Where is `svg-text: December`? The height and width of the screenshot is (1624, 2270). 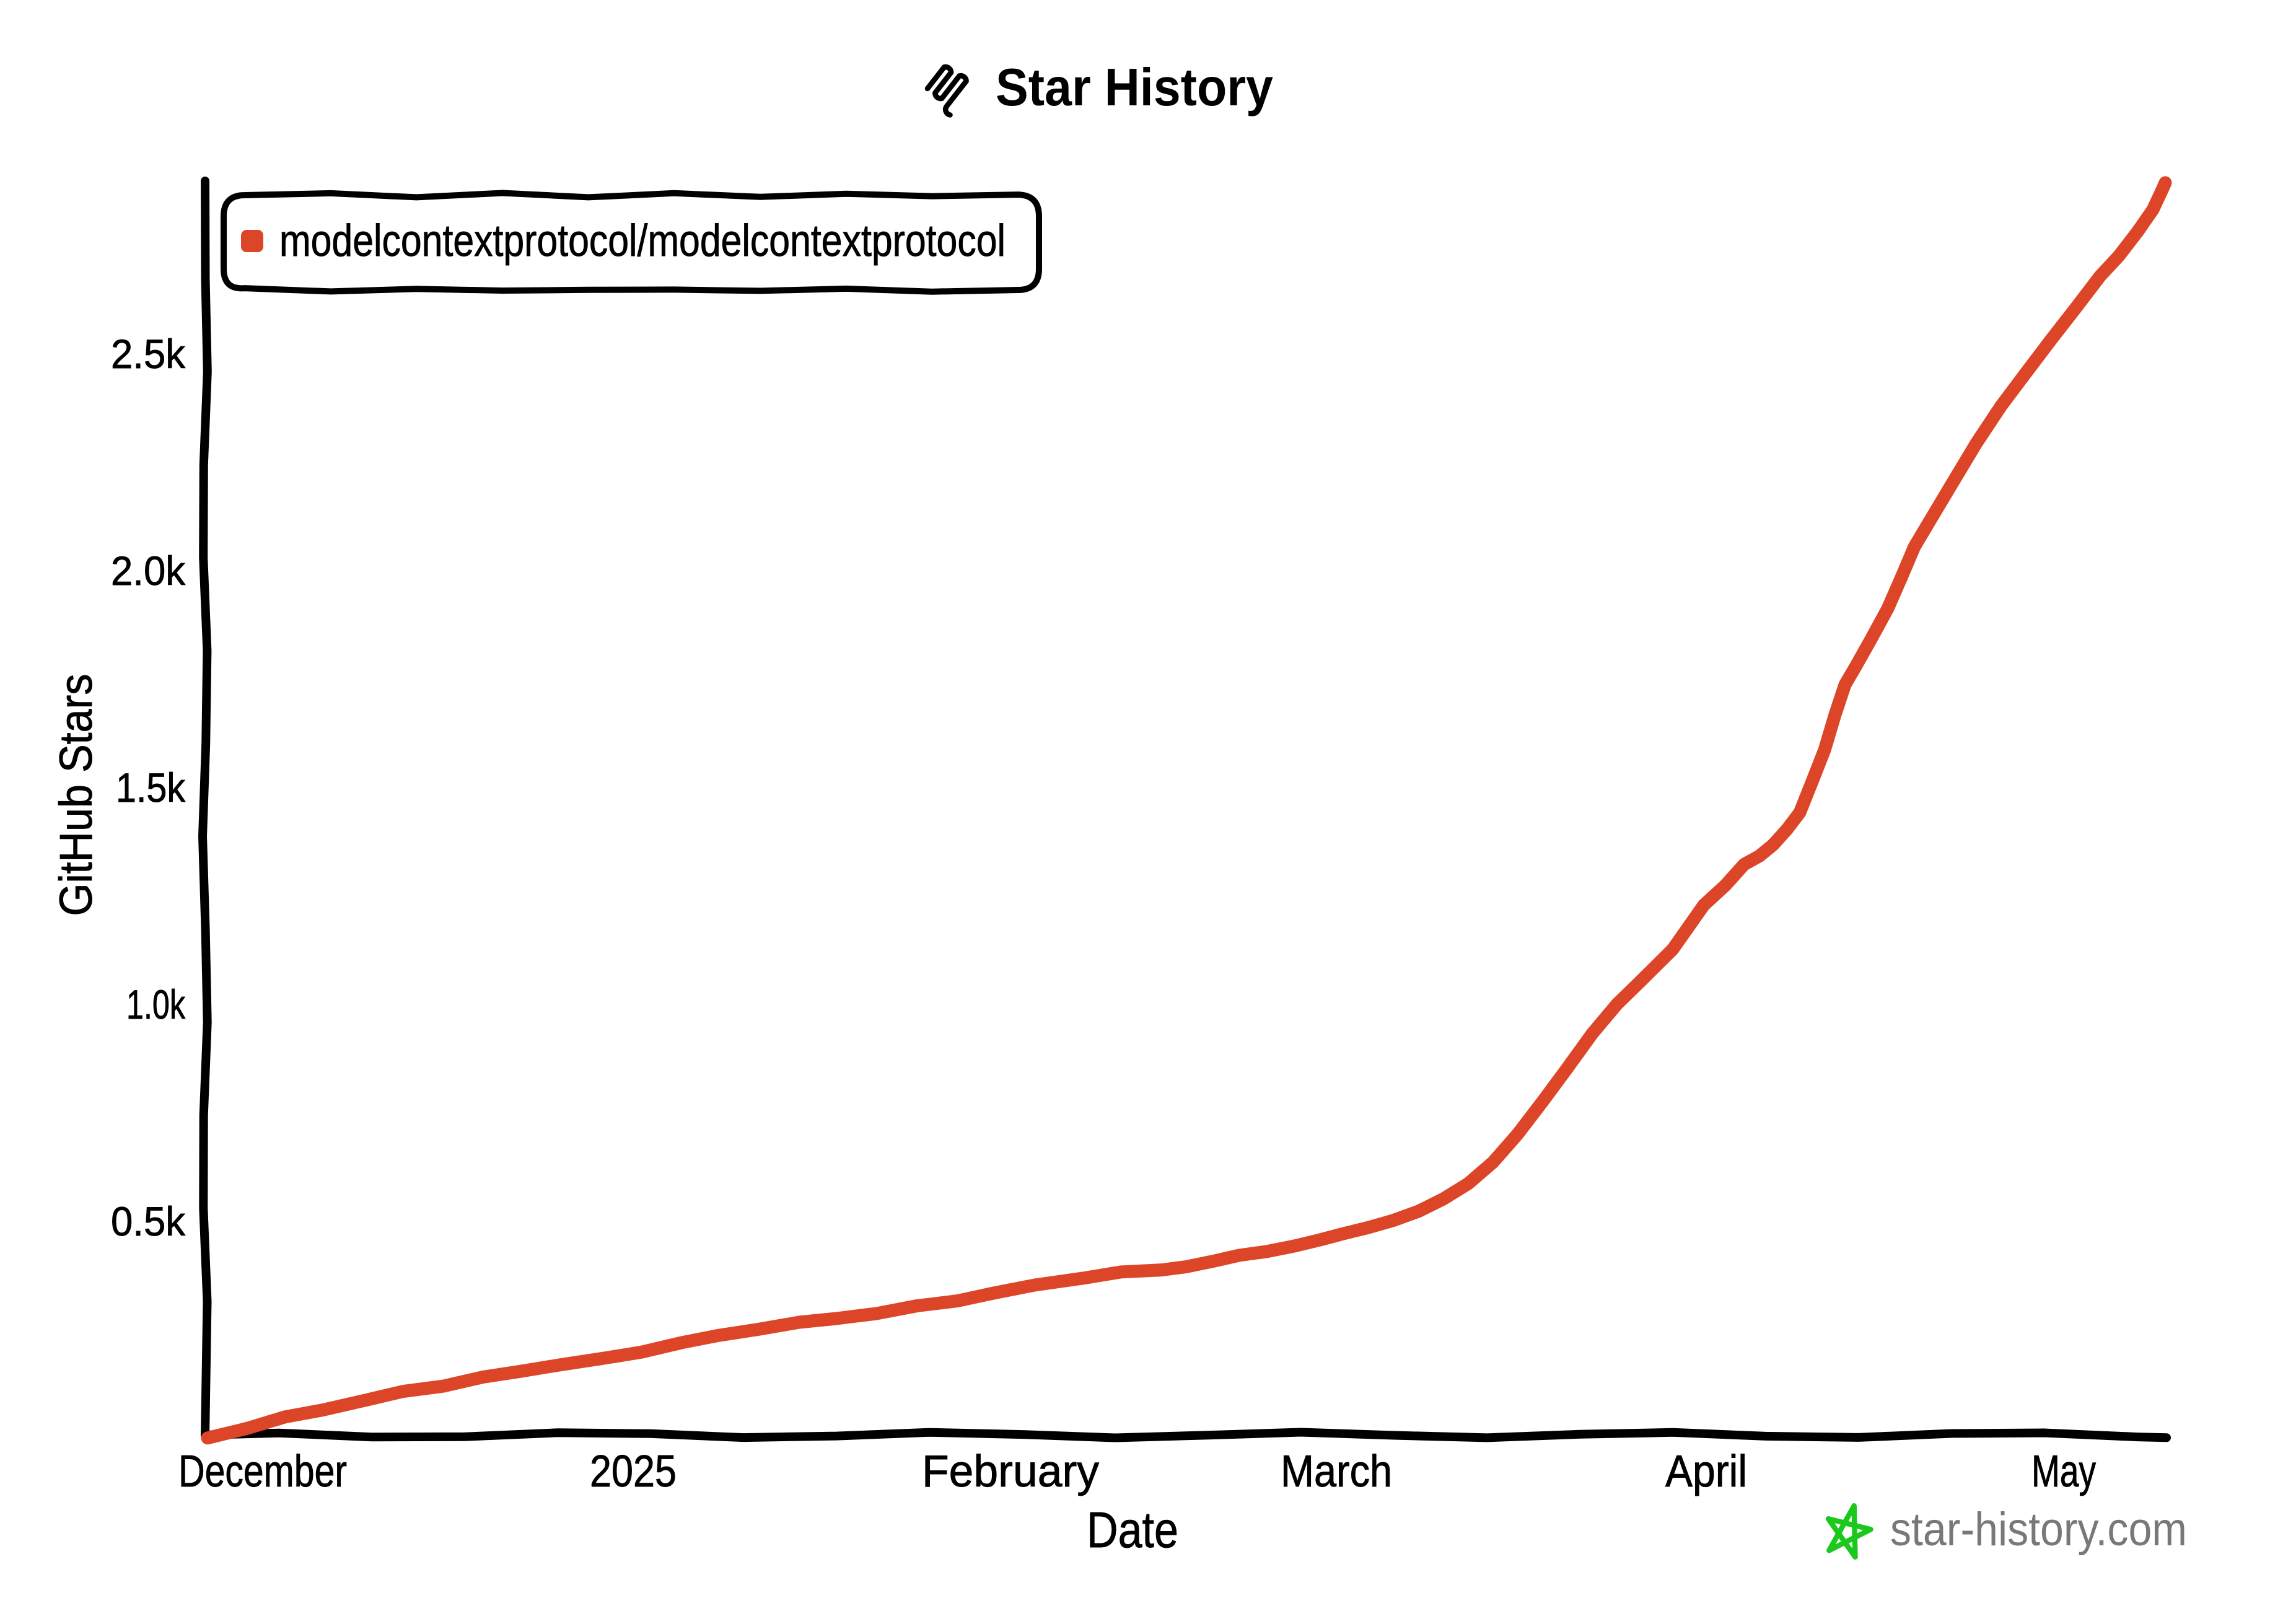 svg-text: December is located at coordinates (262, 1471).